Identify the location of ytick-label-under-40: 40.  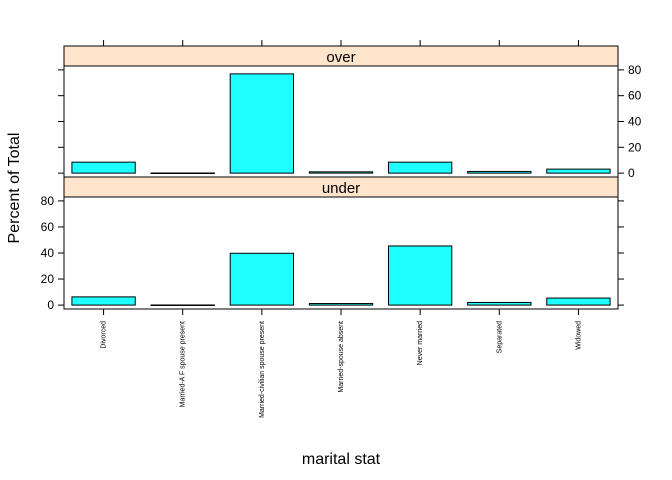
(48, 253).